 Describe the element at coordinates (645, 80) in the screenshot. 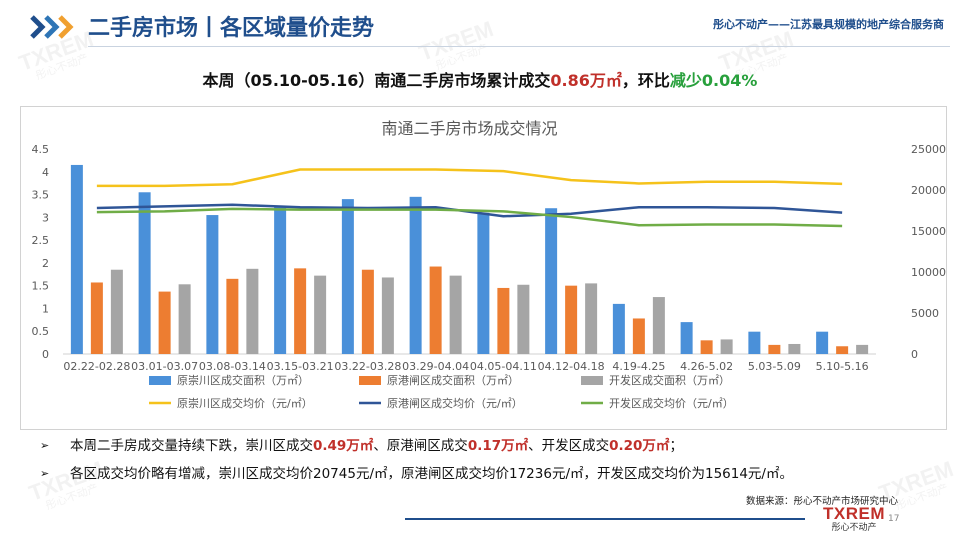

I see `headline-mid: ，环比` at that location.